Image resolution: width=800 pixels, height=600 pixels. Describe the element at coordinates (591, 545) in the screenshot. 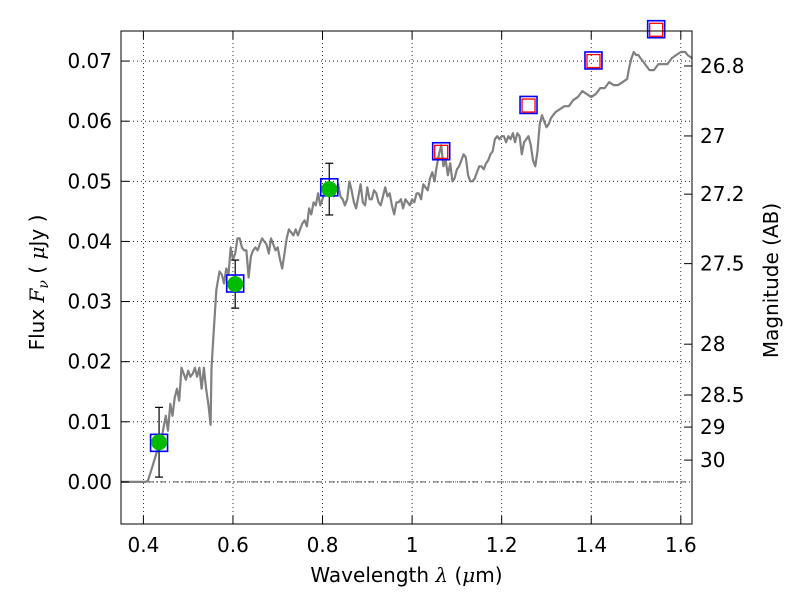

I see `x-tick-label: 1.4` at that location.